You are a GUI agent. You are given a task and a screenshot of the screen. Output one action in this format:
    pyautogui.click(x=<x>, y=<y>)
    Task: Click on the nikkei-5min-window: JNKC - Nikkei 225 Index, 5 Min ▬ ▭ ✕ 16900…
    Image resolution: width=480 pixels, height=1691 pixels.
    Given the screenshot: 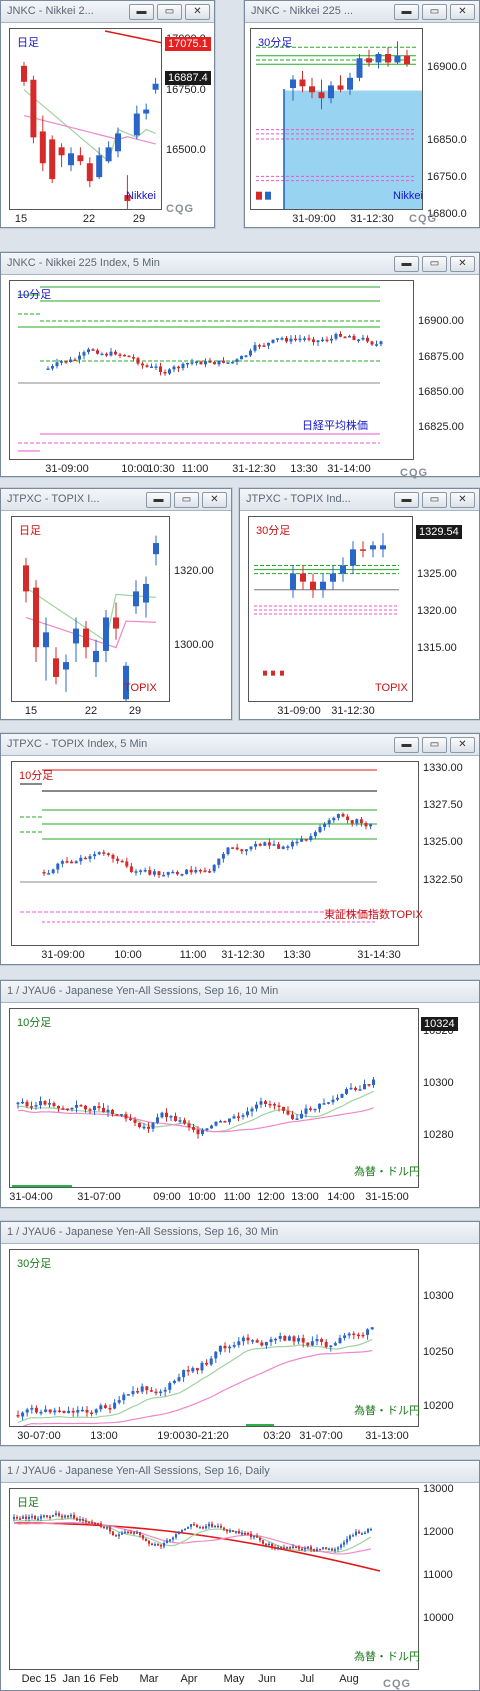 What is the action you would take?
    pyautogui.click(x=240, y=365)
    